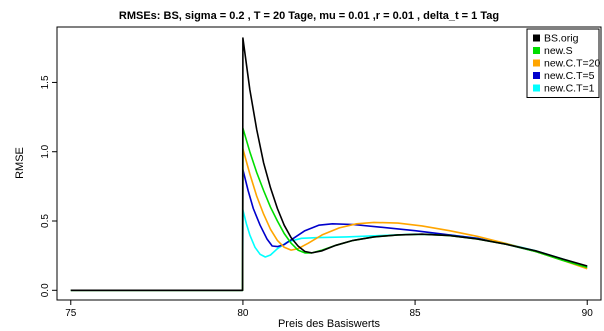 The width and height of the screenshot is (604, 331). I want to click on x-tick-label: 90, so click(588, 313).